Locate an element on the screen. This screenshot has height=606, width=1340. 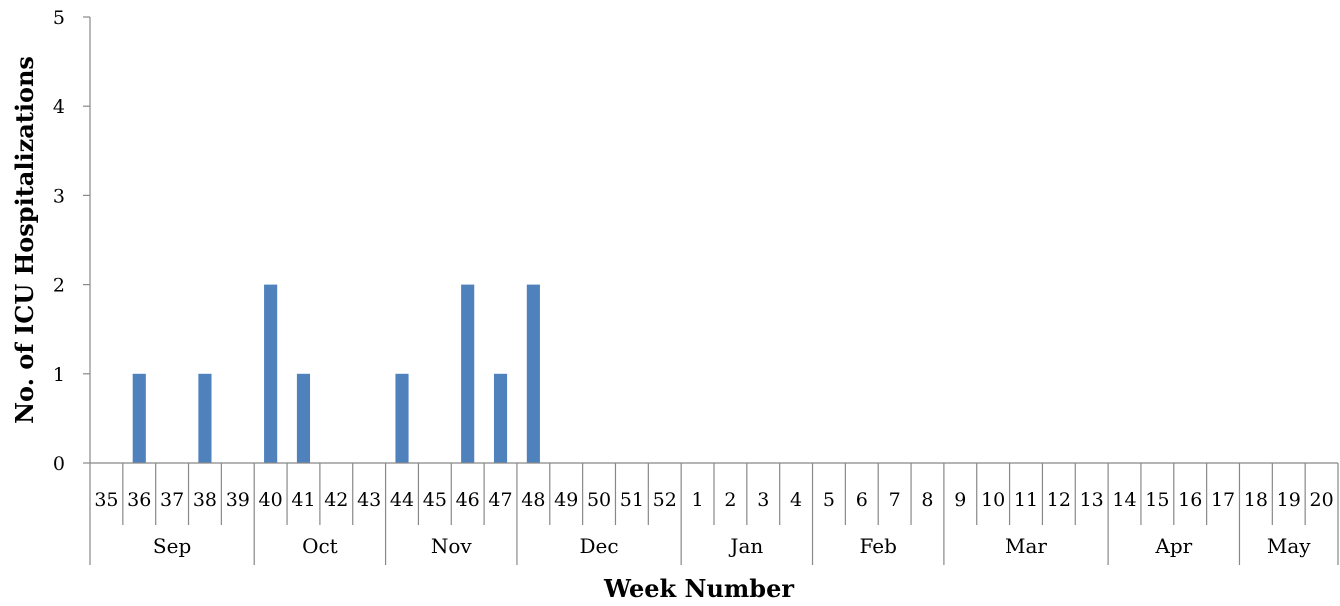
x-tick-label: 2 is located at coordinates (730, 500).